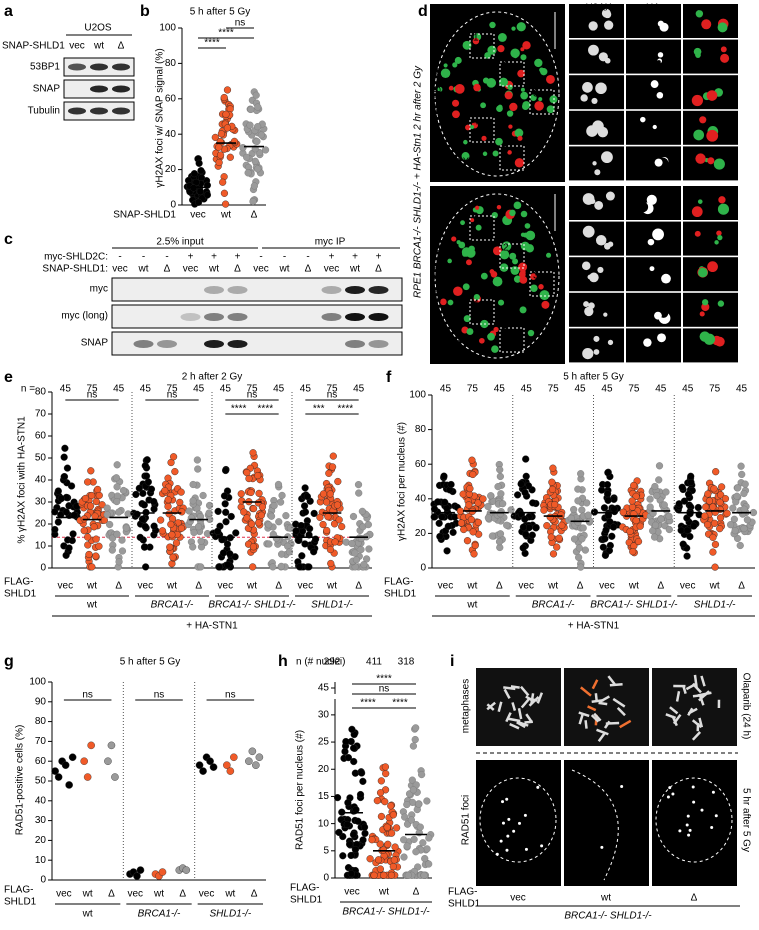  What do you see at coordinates (41, 392) in the screenshot?
I see `y-tick-label: 80` at bounding box center [41, 392].